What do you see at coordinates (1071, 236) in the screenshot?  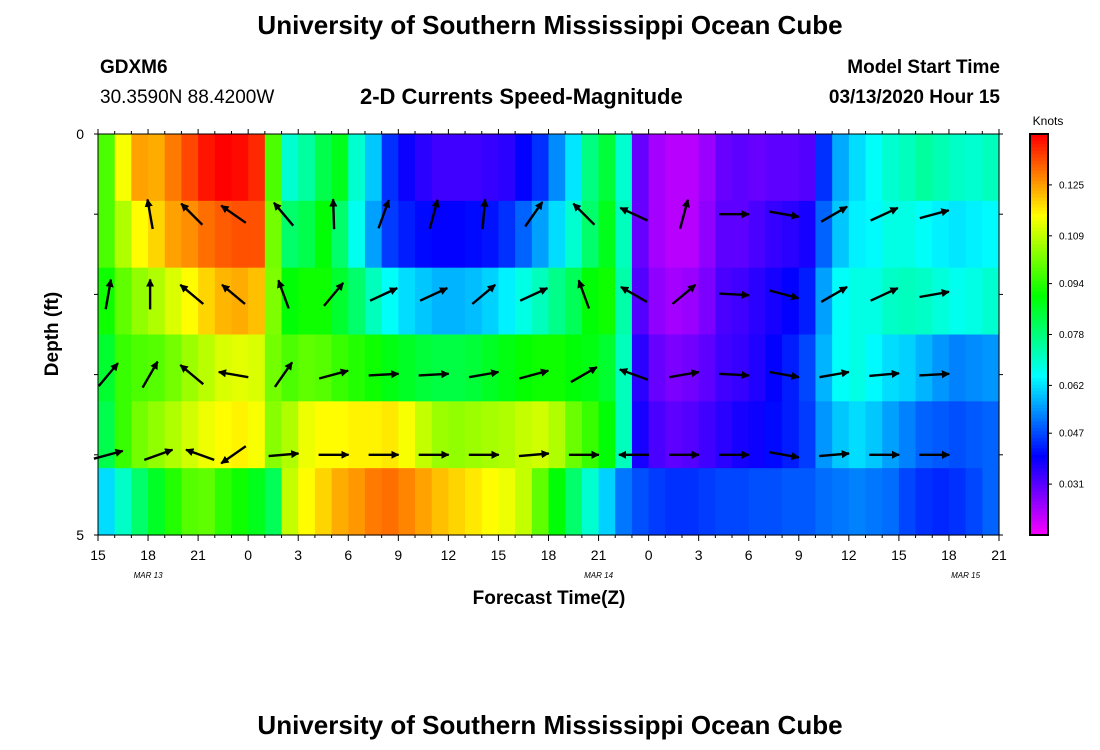 I see `colorbar-tick-label: 0.109` at bounding box center [1071, 236].